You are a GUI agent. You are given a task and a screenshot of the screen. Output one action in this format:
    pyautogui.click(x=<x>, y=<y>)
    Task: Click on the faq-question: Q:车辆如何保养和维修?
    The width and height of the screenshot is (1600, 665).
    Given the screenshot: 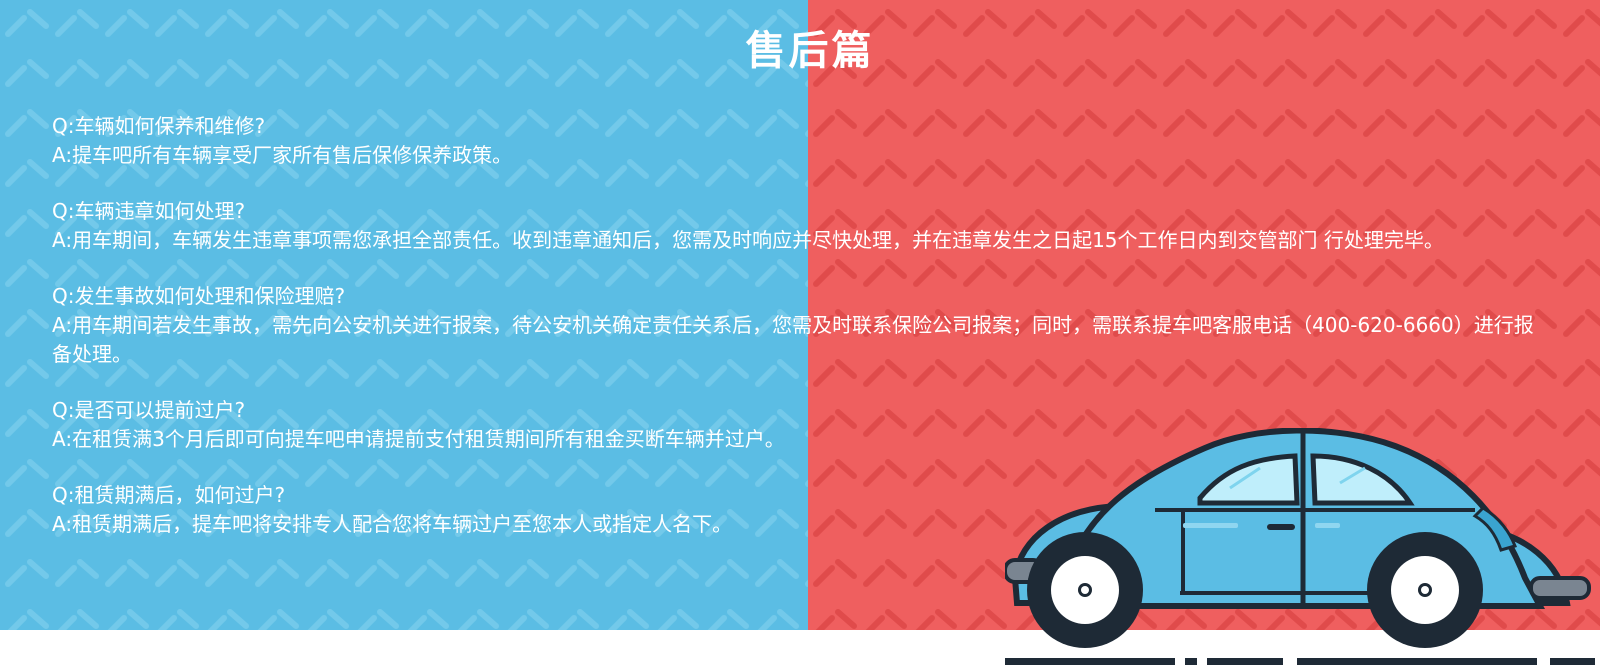 What is the action you would take?
    pyautogui.click(x=159, y=126)
    